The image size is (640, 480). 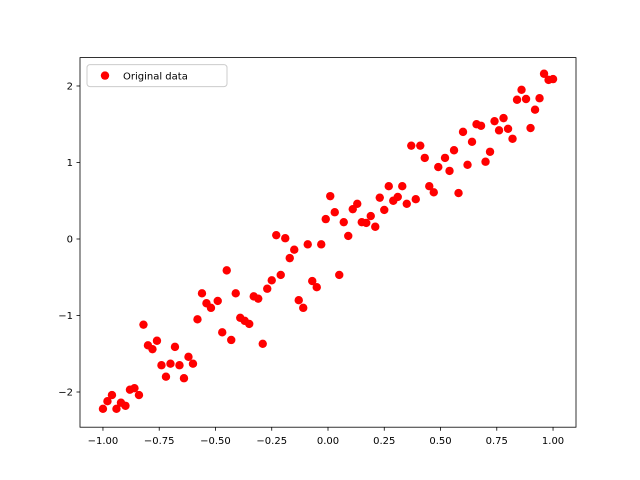 What do you see at coordinates (215, 441) in the screenshot?
I see `x-tick-label: −0.50` at bounding box center [215, 441].